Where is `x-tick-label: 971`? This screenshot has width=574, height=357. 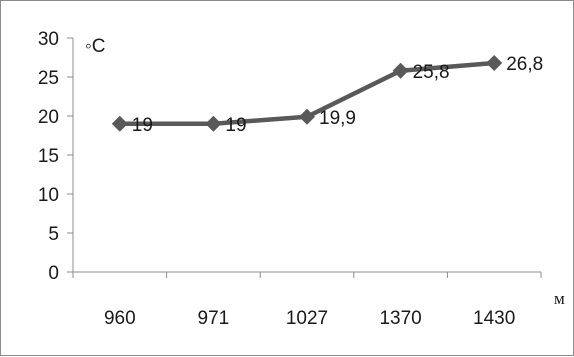
x-tick-label: 971 is located at coordinates (214, 318).